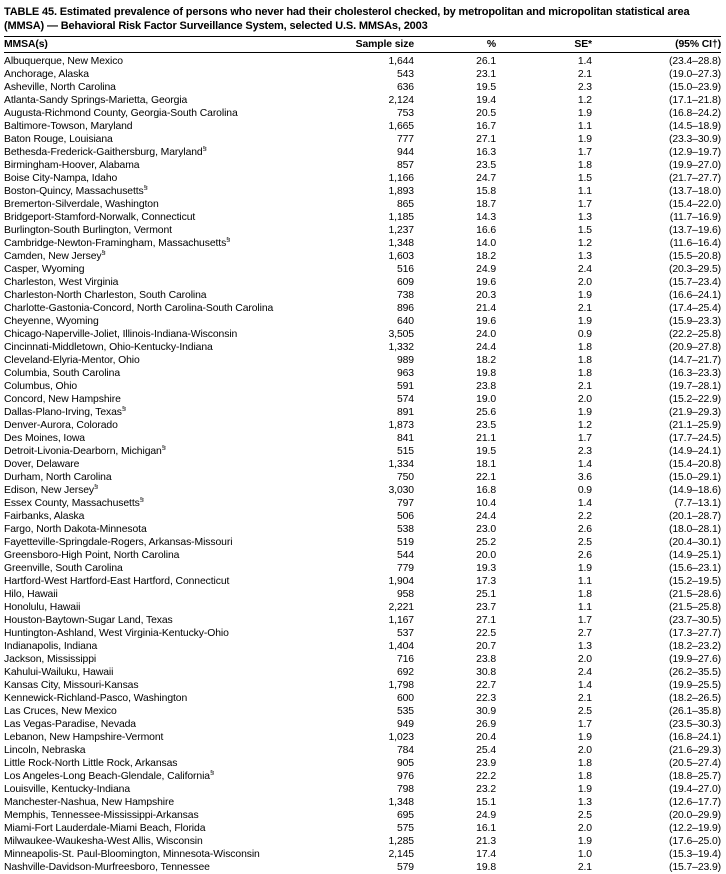  What do you see at coordinates (63, 568) in the screenshot?
I see `mmsa-name: Greenville, South Carolina` at bounding box center [63, 568].